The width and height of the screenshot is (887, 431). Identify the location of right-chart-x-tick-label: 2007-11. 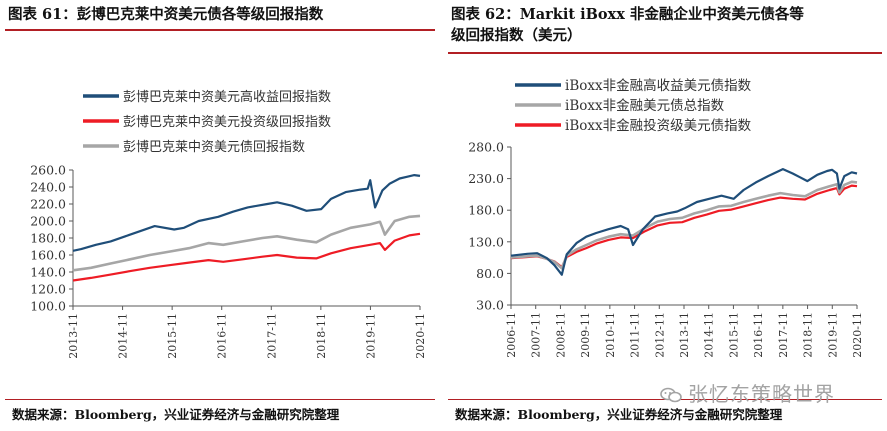
(536, 335).